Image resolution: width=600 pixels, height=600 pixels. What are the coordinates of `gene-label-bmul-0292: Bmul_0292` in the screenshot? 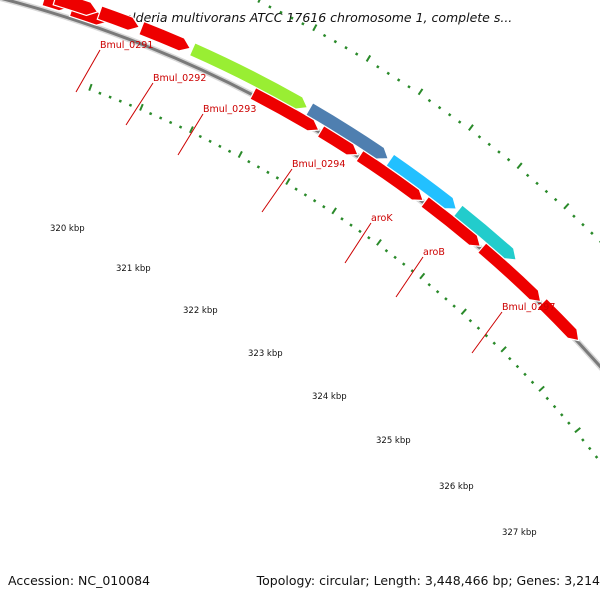 It's located at (179, 78).